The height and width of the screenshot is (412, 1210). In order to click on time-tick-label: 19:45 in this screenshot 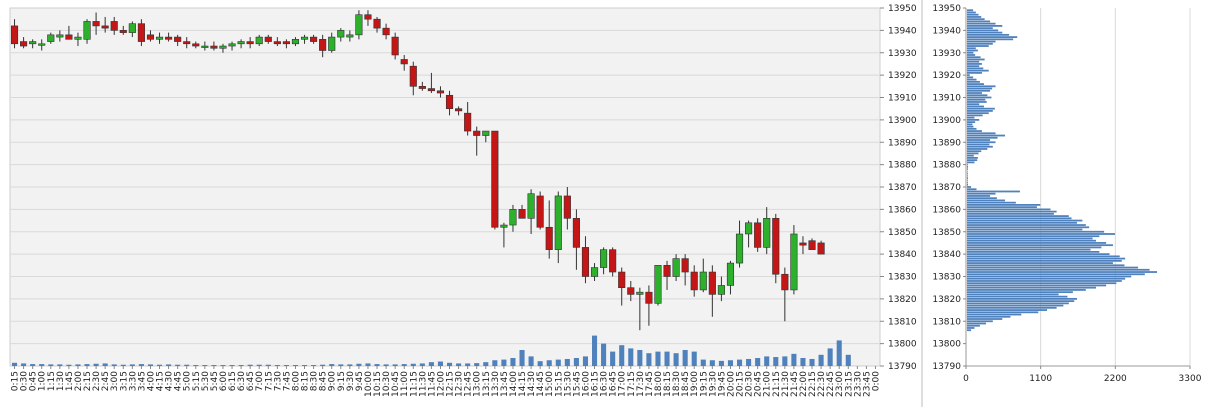, I will do `click(722, 384)`.